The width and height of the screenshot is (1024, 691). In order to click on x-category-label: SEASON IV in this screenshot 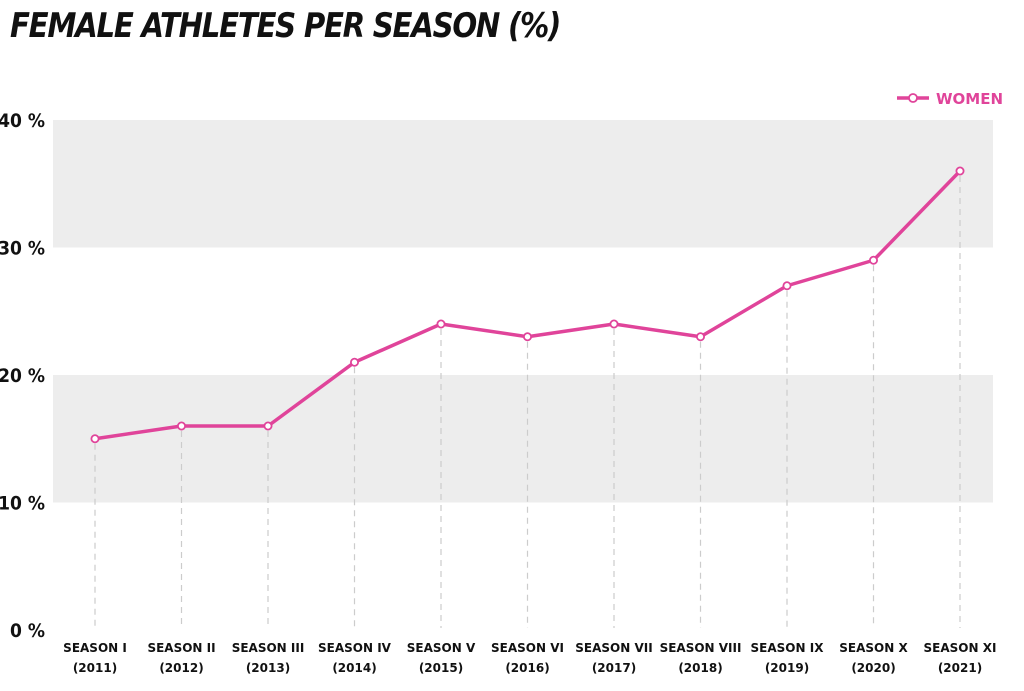, I will do `click(355, 648)`.